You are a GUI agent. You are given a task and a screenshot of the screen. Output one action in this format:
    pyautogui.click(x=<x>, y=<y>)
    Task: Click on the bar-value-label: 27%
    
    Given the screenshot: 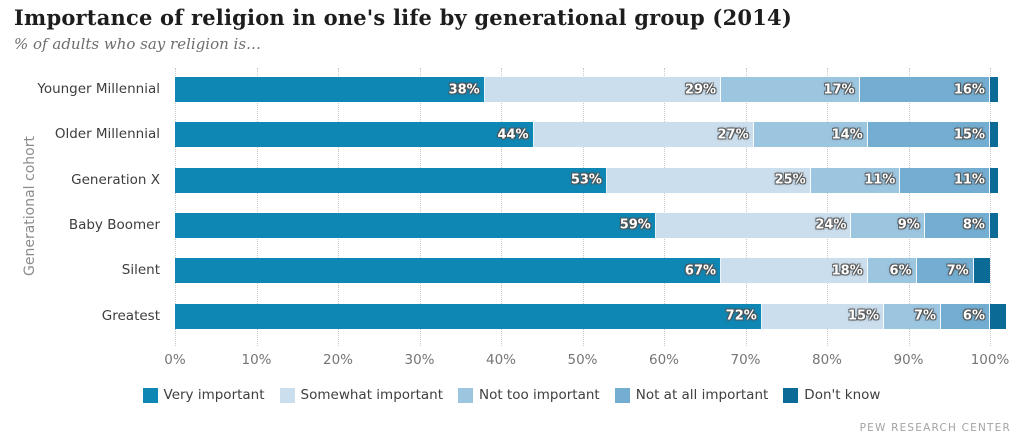 What is the action you would take?
    pyautogui.click(x=733, y=135)
    